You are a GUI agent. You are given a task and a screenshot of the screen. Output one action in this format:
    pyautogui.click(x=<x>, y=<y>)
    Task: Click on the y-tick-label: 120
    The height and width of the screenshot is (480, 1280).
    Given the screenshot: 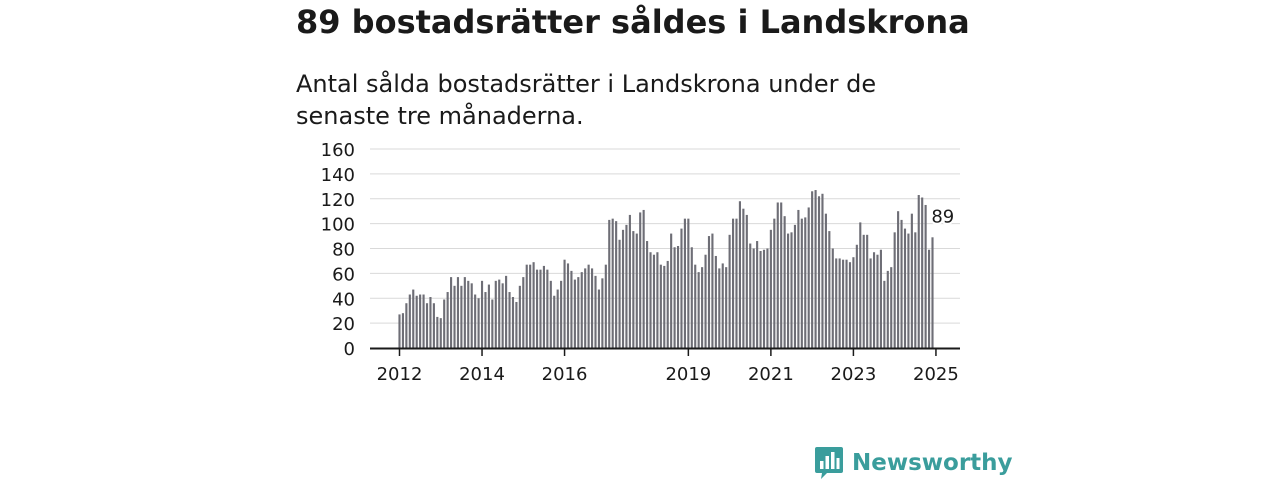 What is the action you would take?
    pyautogui.click(x=338, y=200)
    